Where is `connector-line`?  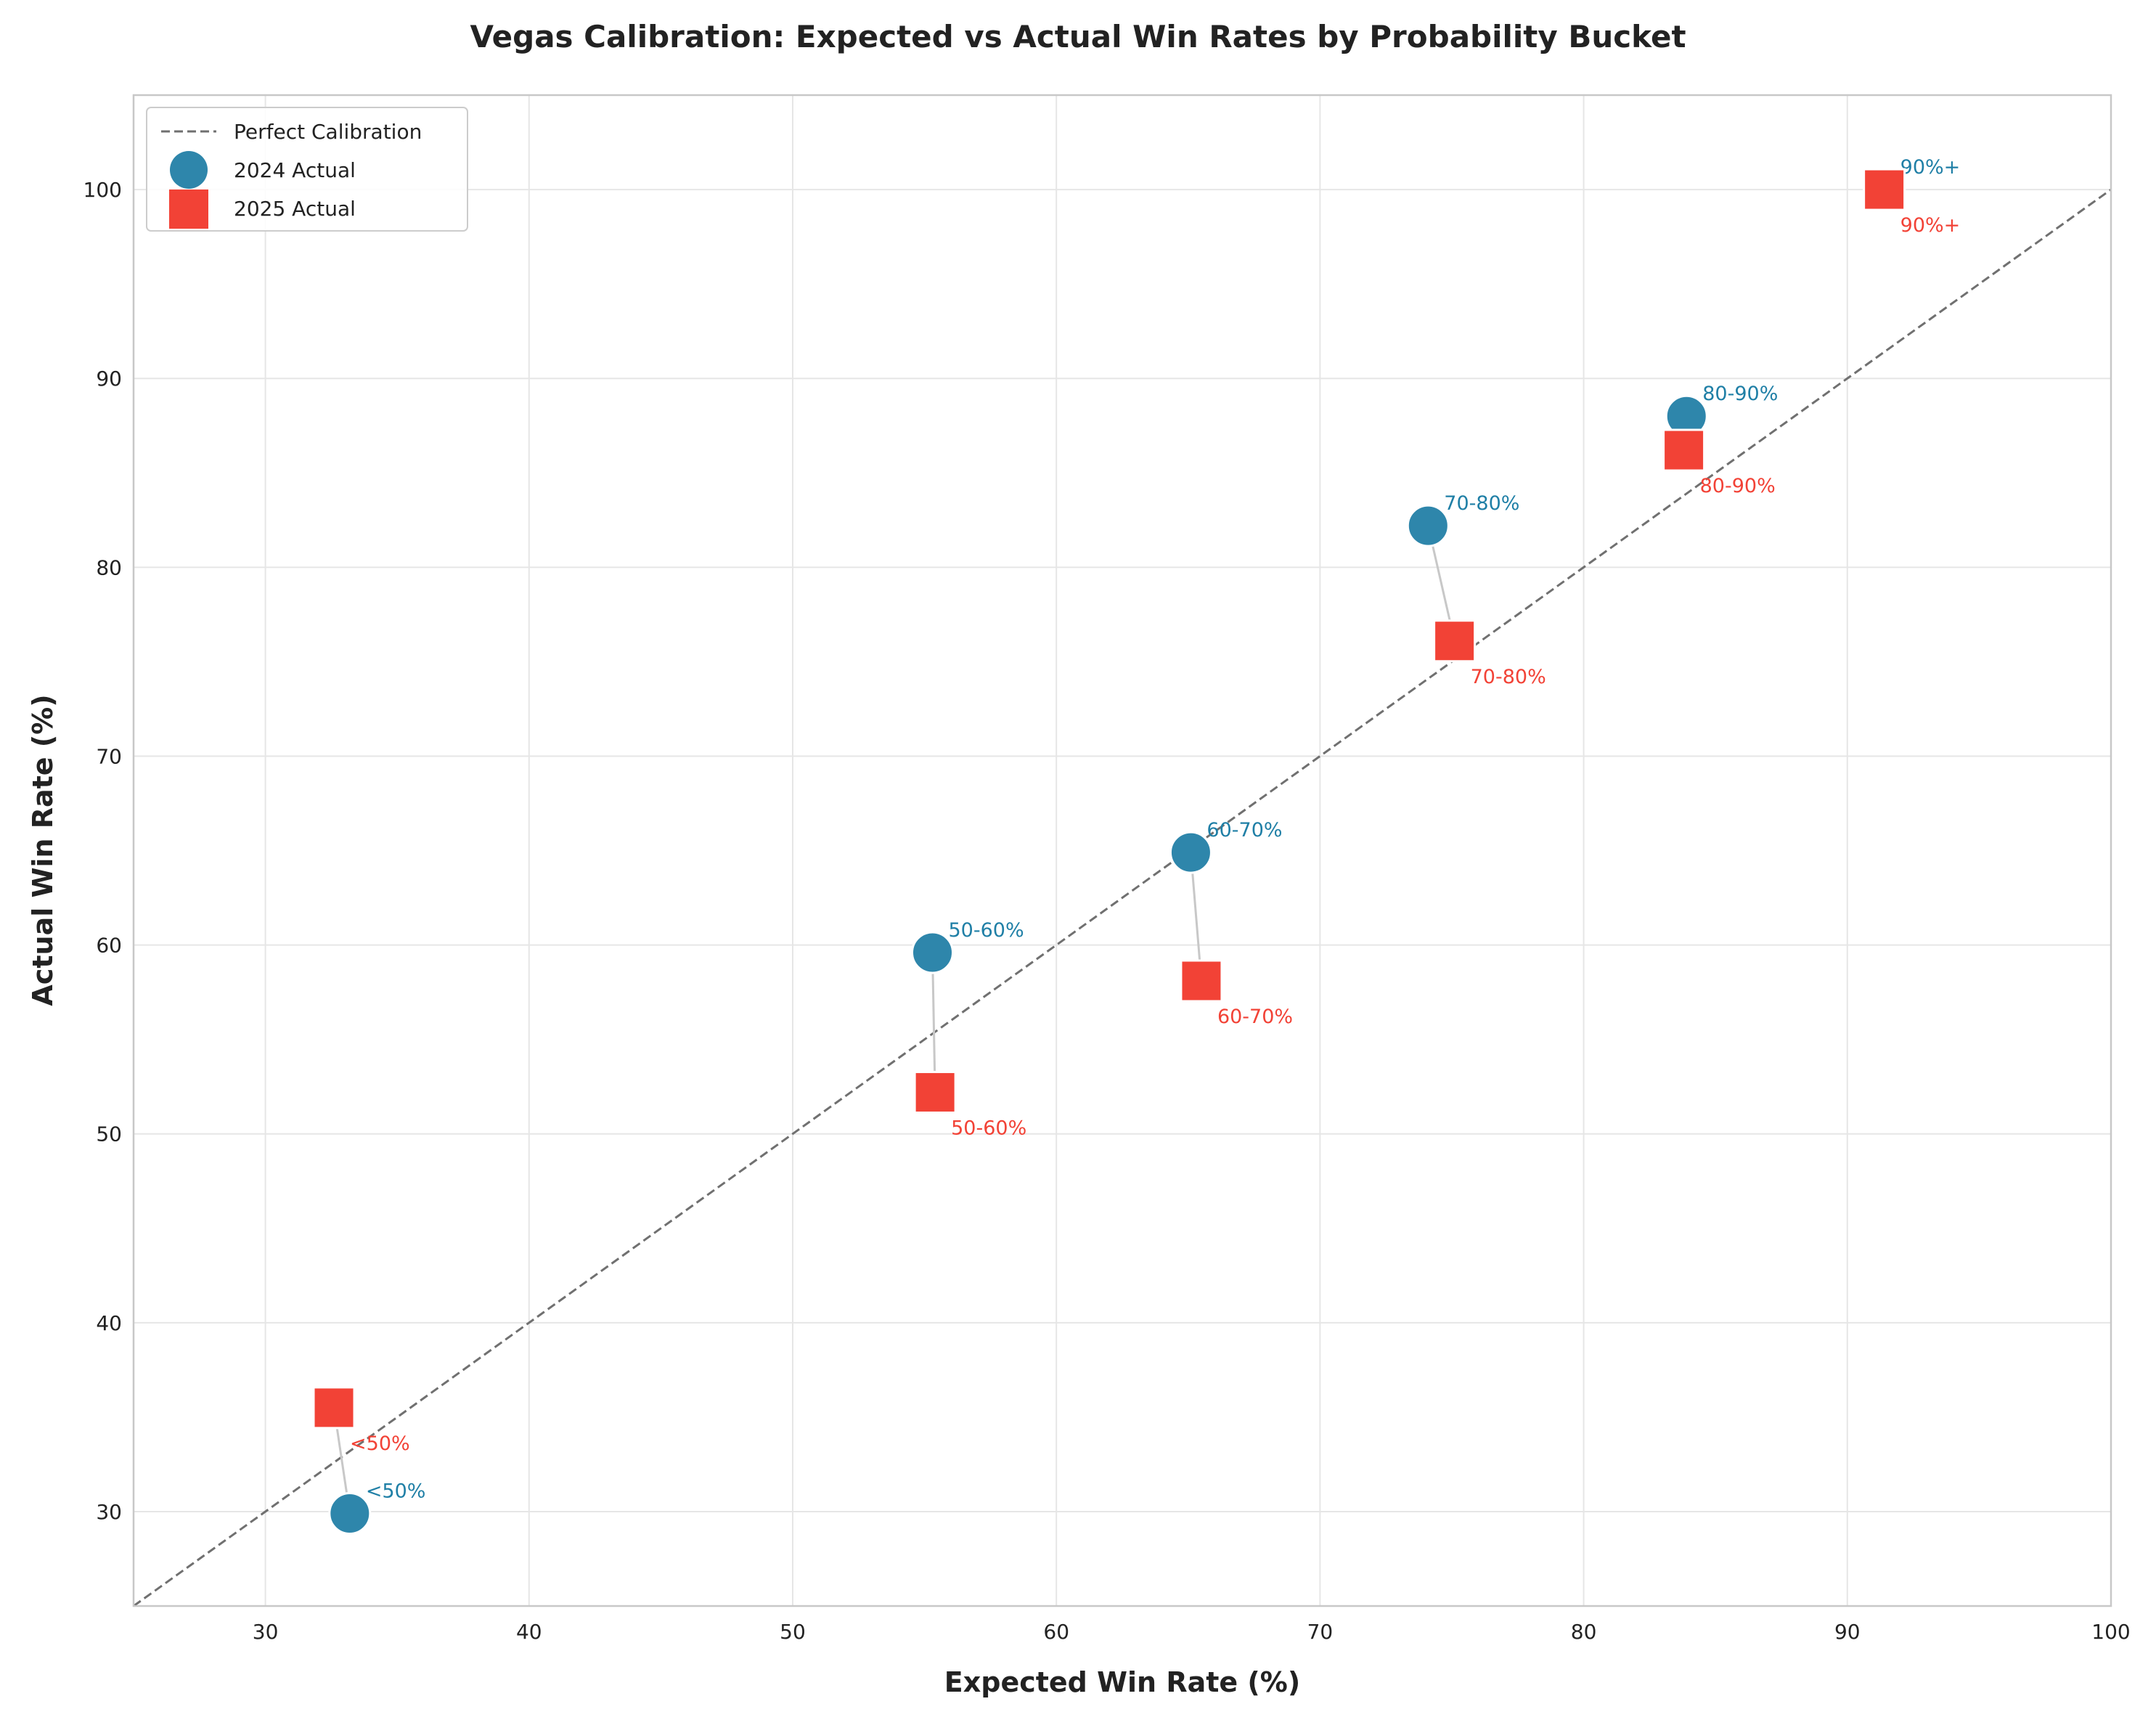 connector-line is located at coordinates (934, 1023).